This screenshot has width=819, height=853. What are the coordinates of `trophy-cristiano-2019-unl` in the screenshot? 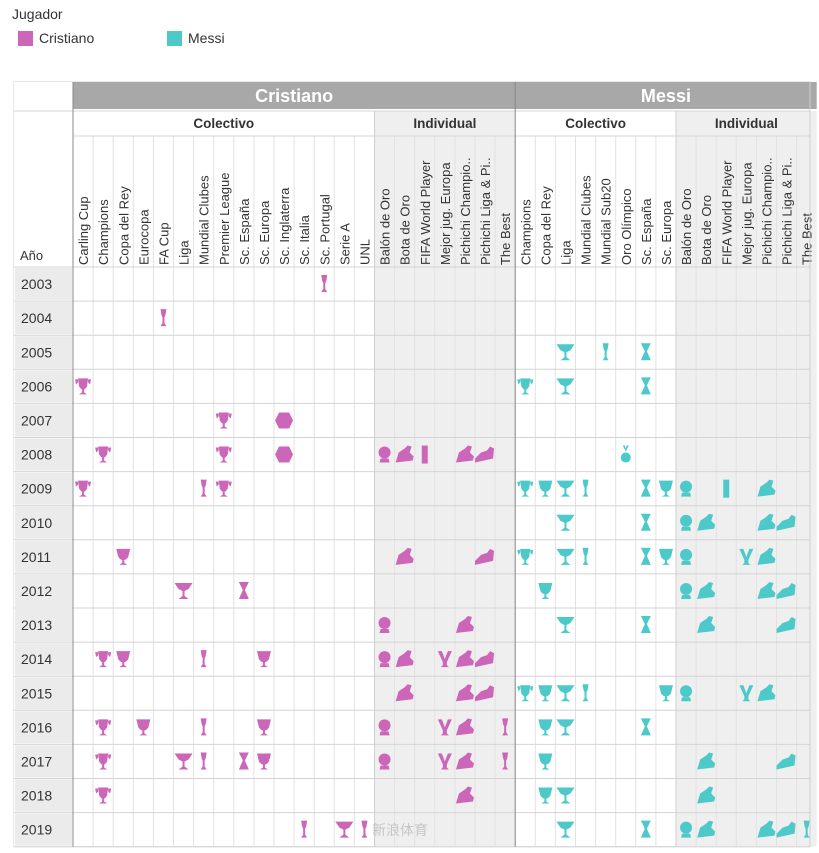 It's located at (364, 829).